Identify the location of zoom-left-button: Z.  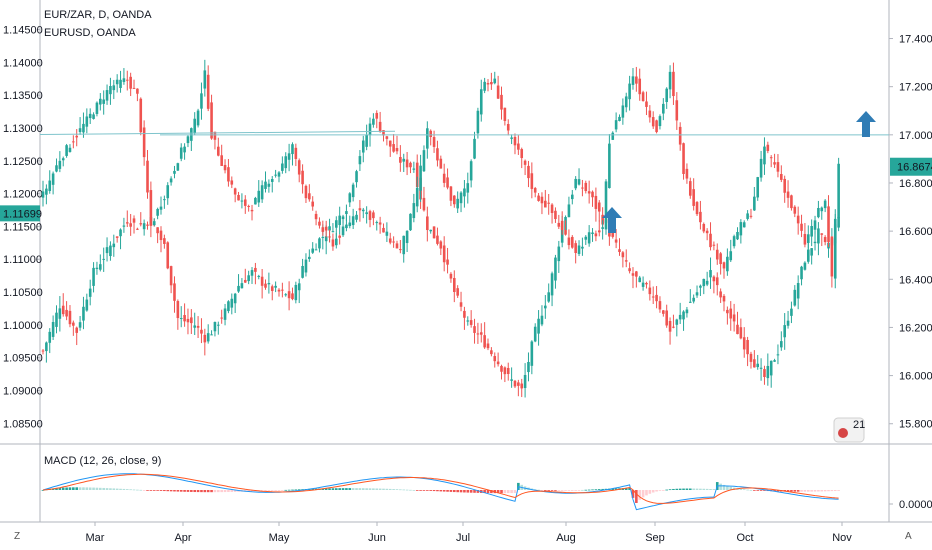
(17, 536).